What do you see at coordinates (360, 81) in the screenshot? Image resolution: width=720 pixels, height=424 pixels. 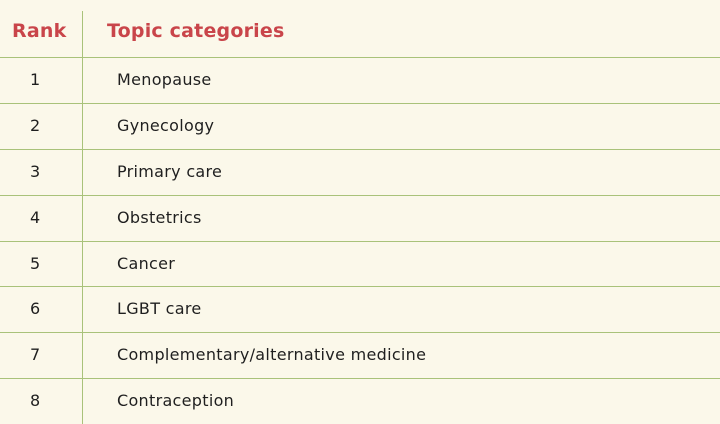 I see `table-row: 1 Menopause` at bounding box center [360, 81].